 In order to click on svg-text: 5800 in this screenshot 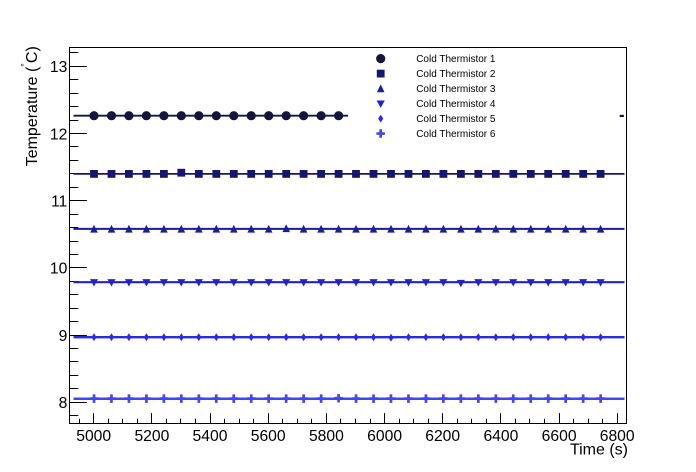, I will do `click(326, 436)`.